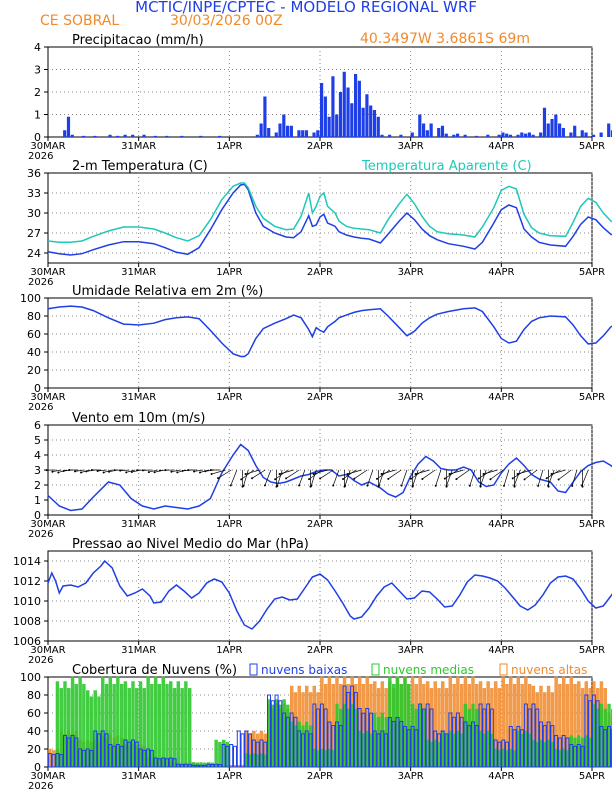  What do you see at coordinates (329, 594) in the screenshot?
I see `series-line-pressao` at bounding box center [329, 594].